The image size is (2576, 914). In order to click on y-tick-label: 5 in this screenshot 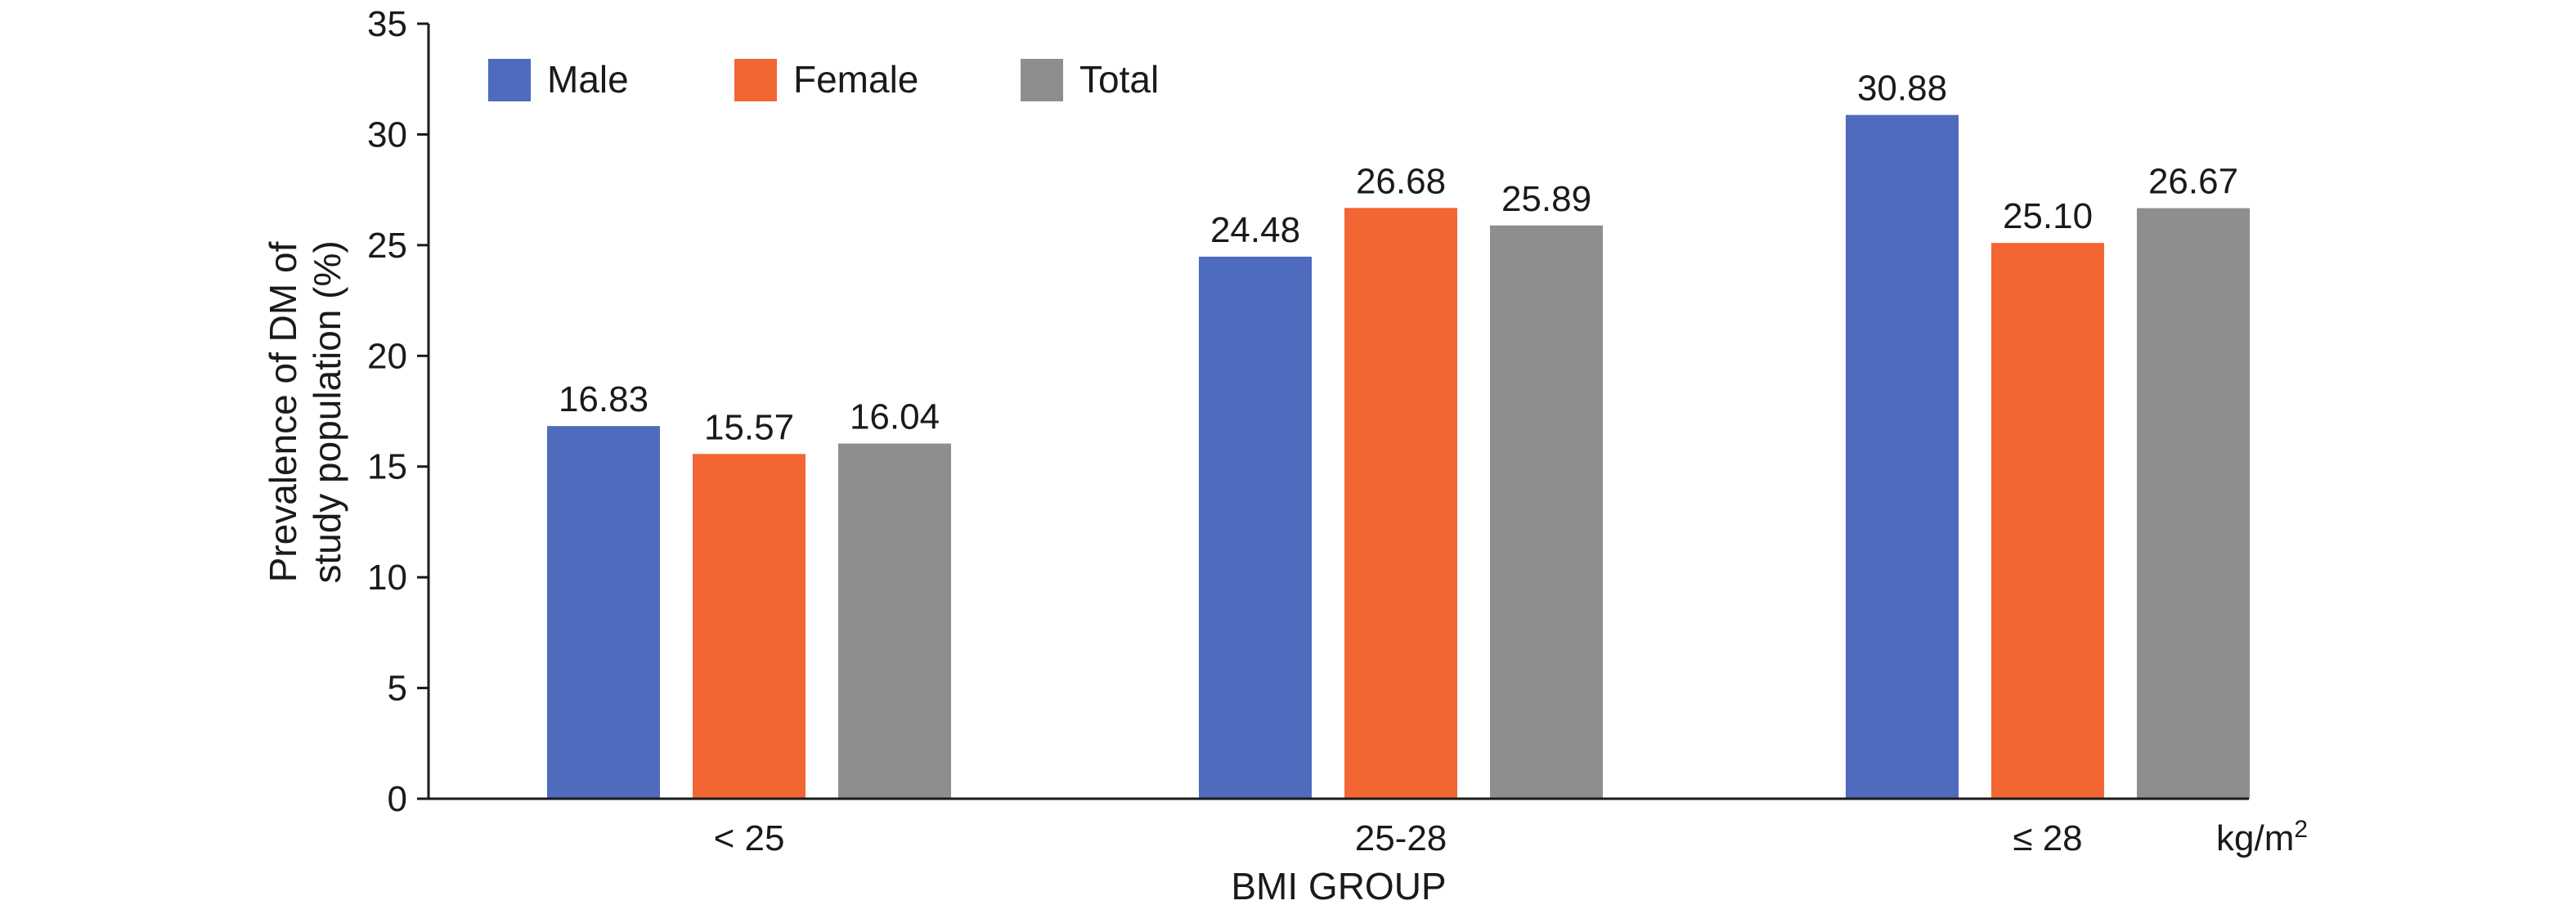, I will do `click(397, 689)`.